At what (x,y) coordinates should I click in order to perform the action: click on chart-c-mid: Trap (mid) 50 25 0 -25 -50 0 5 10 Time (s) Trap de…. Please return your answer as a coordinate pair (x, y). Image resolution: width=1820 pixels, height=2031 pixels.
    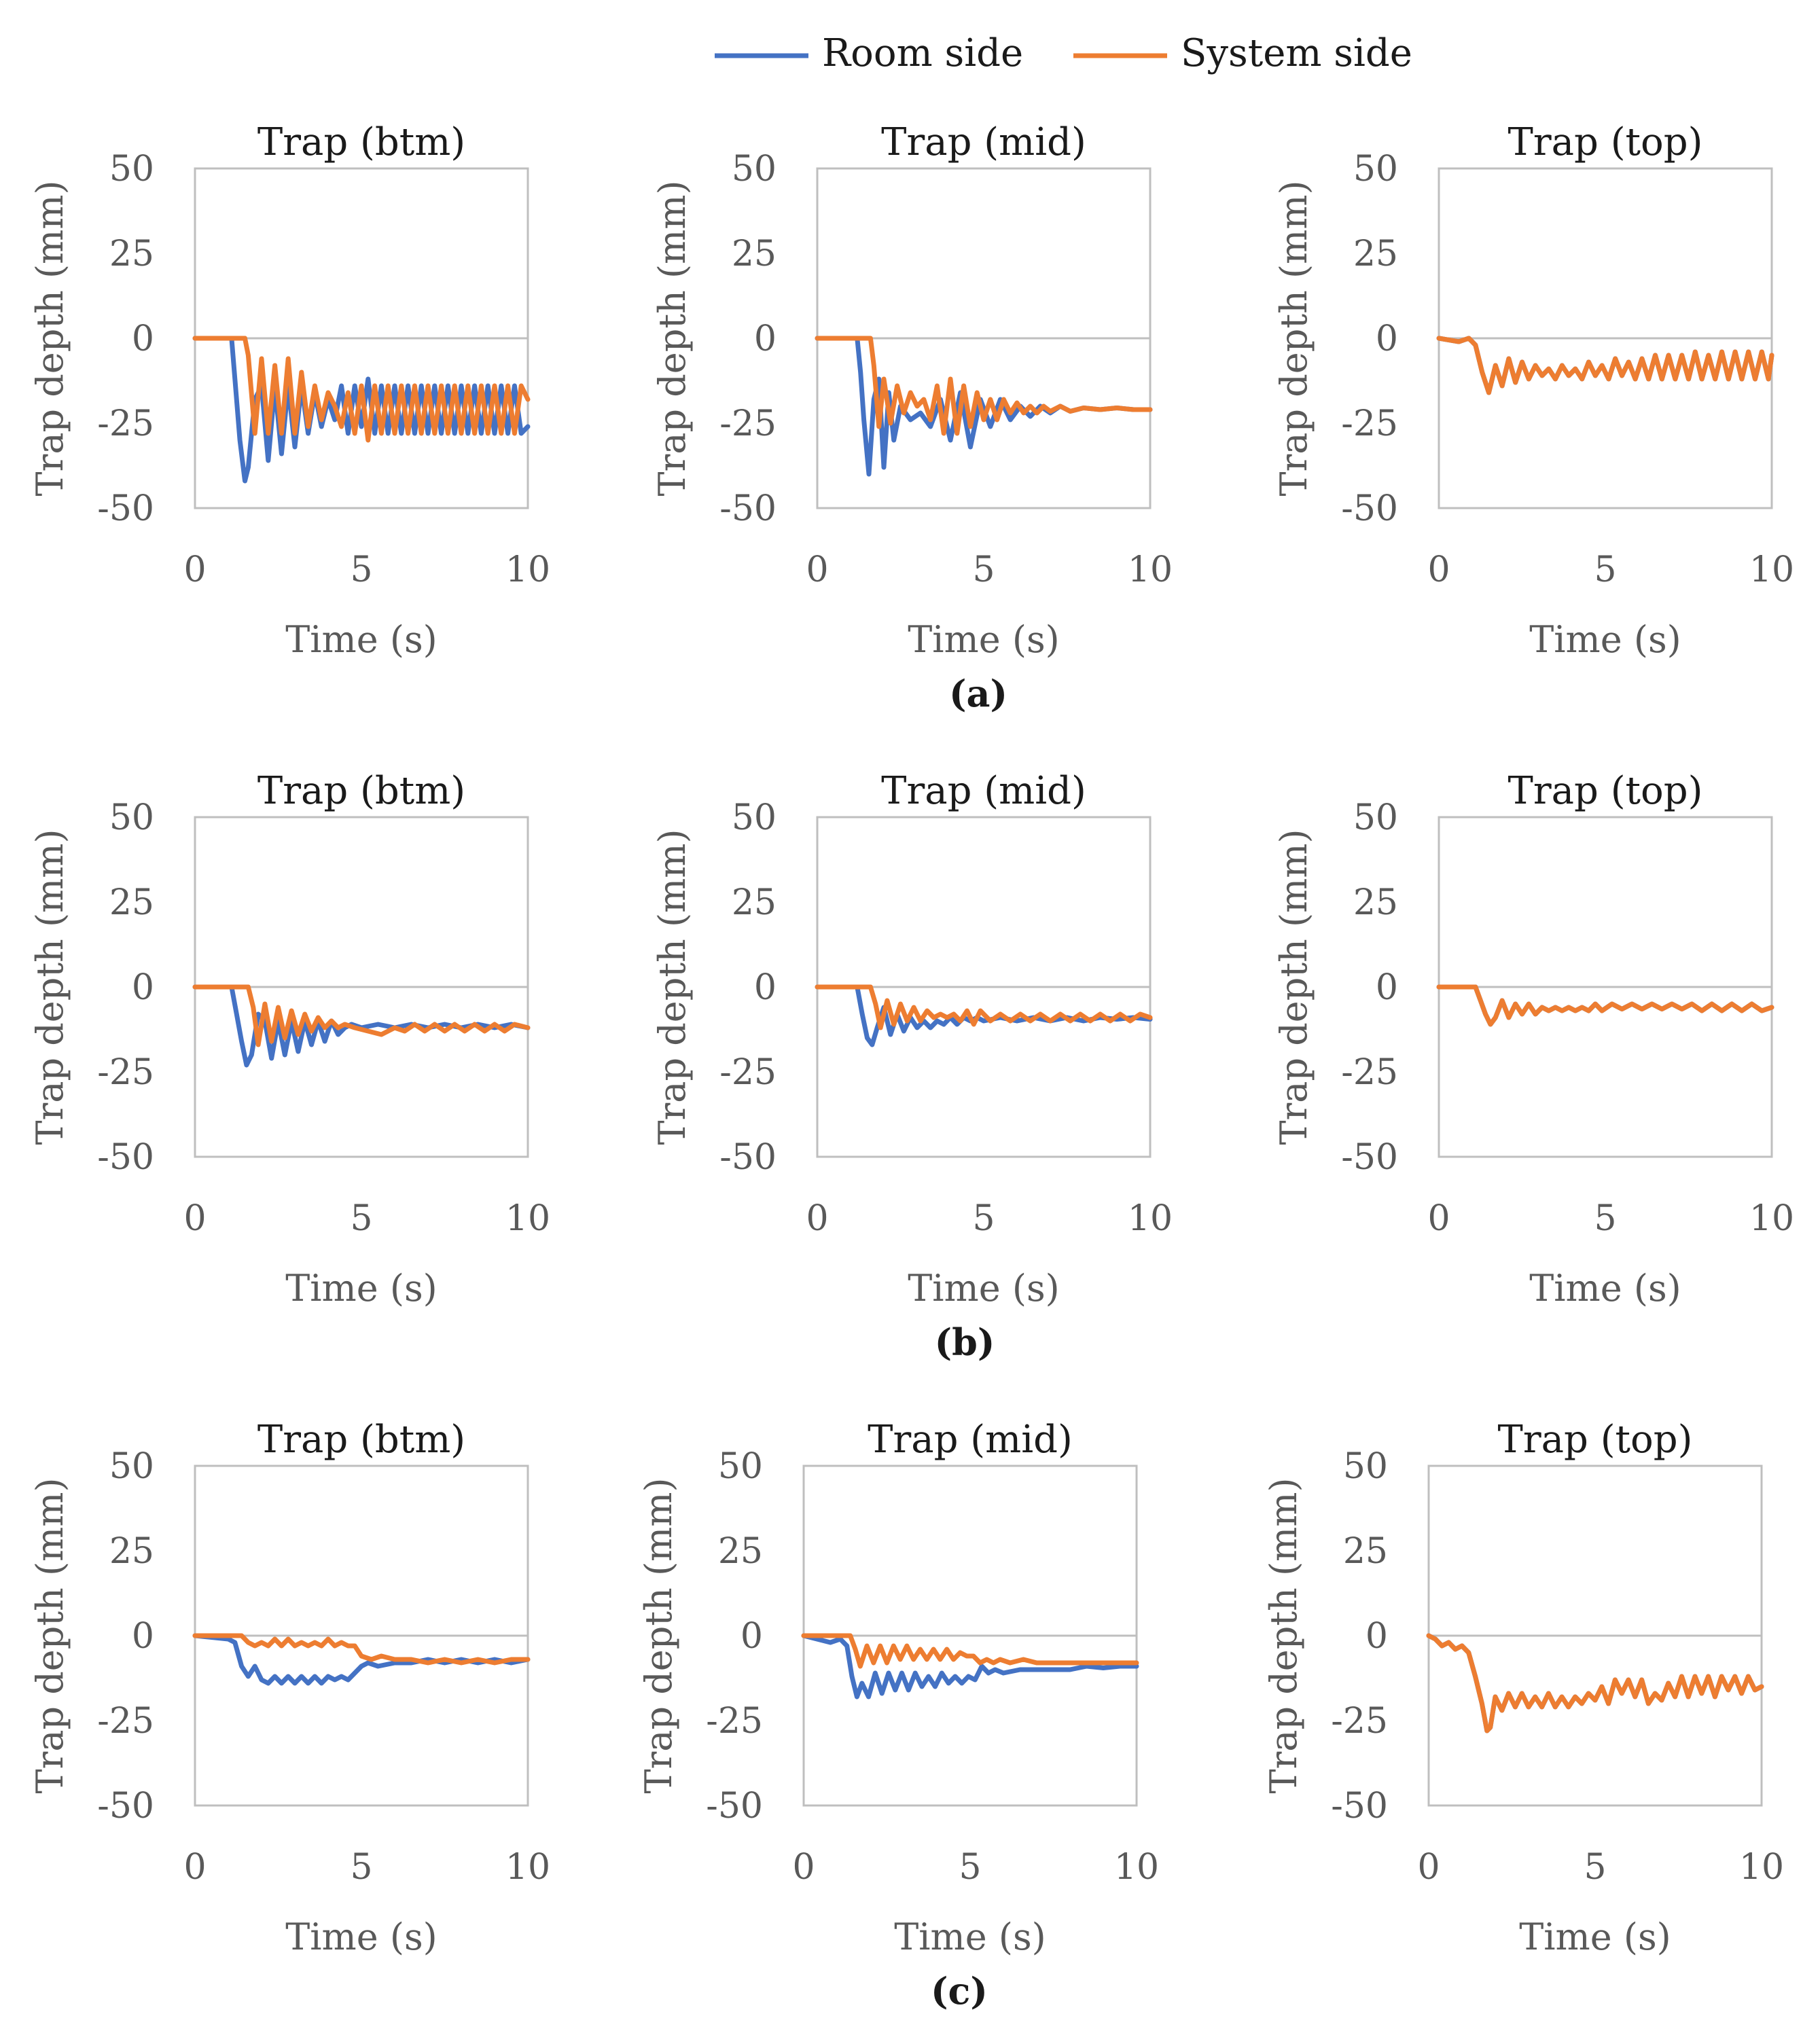
    Looking at the image, I should click on (898, 1688).